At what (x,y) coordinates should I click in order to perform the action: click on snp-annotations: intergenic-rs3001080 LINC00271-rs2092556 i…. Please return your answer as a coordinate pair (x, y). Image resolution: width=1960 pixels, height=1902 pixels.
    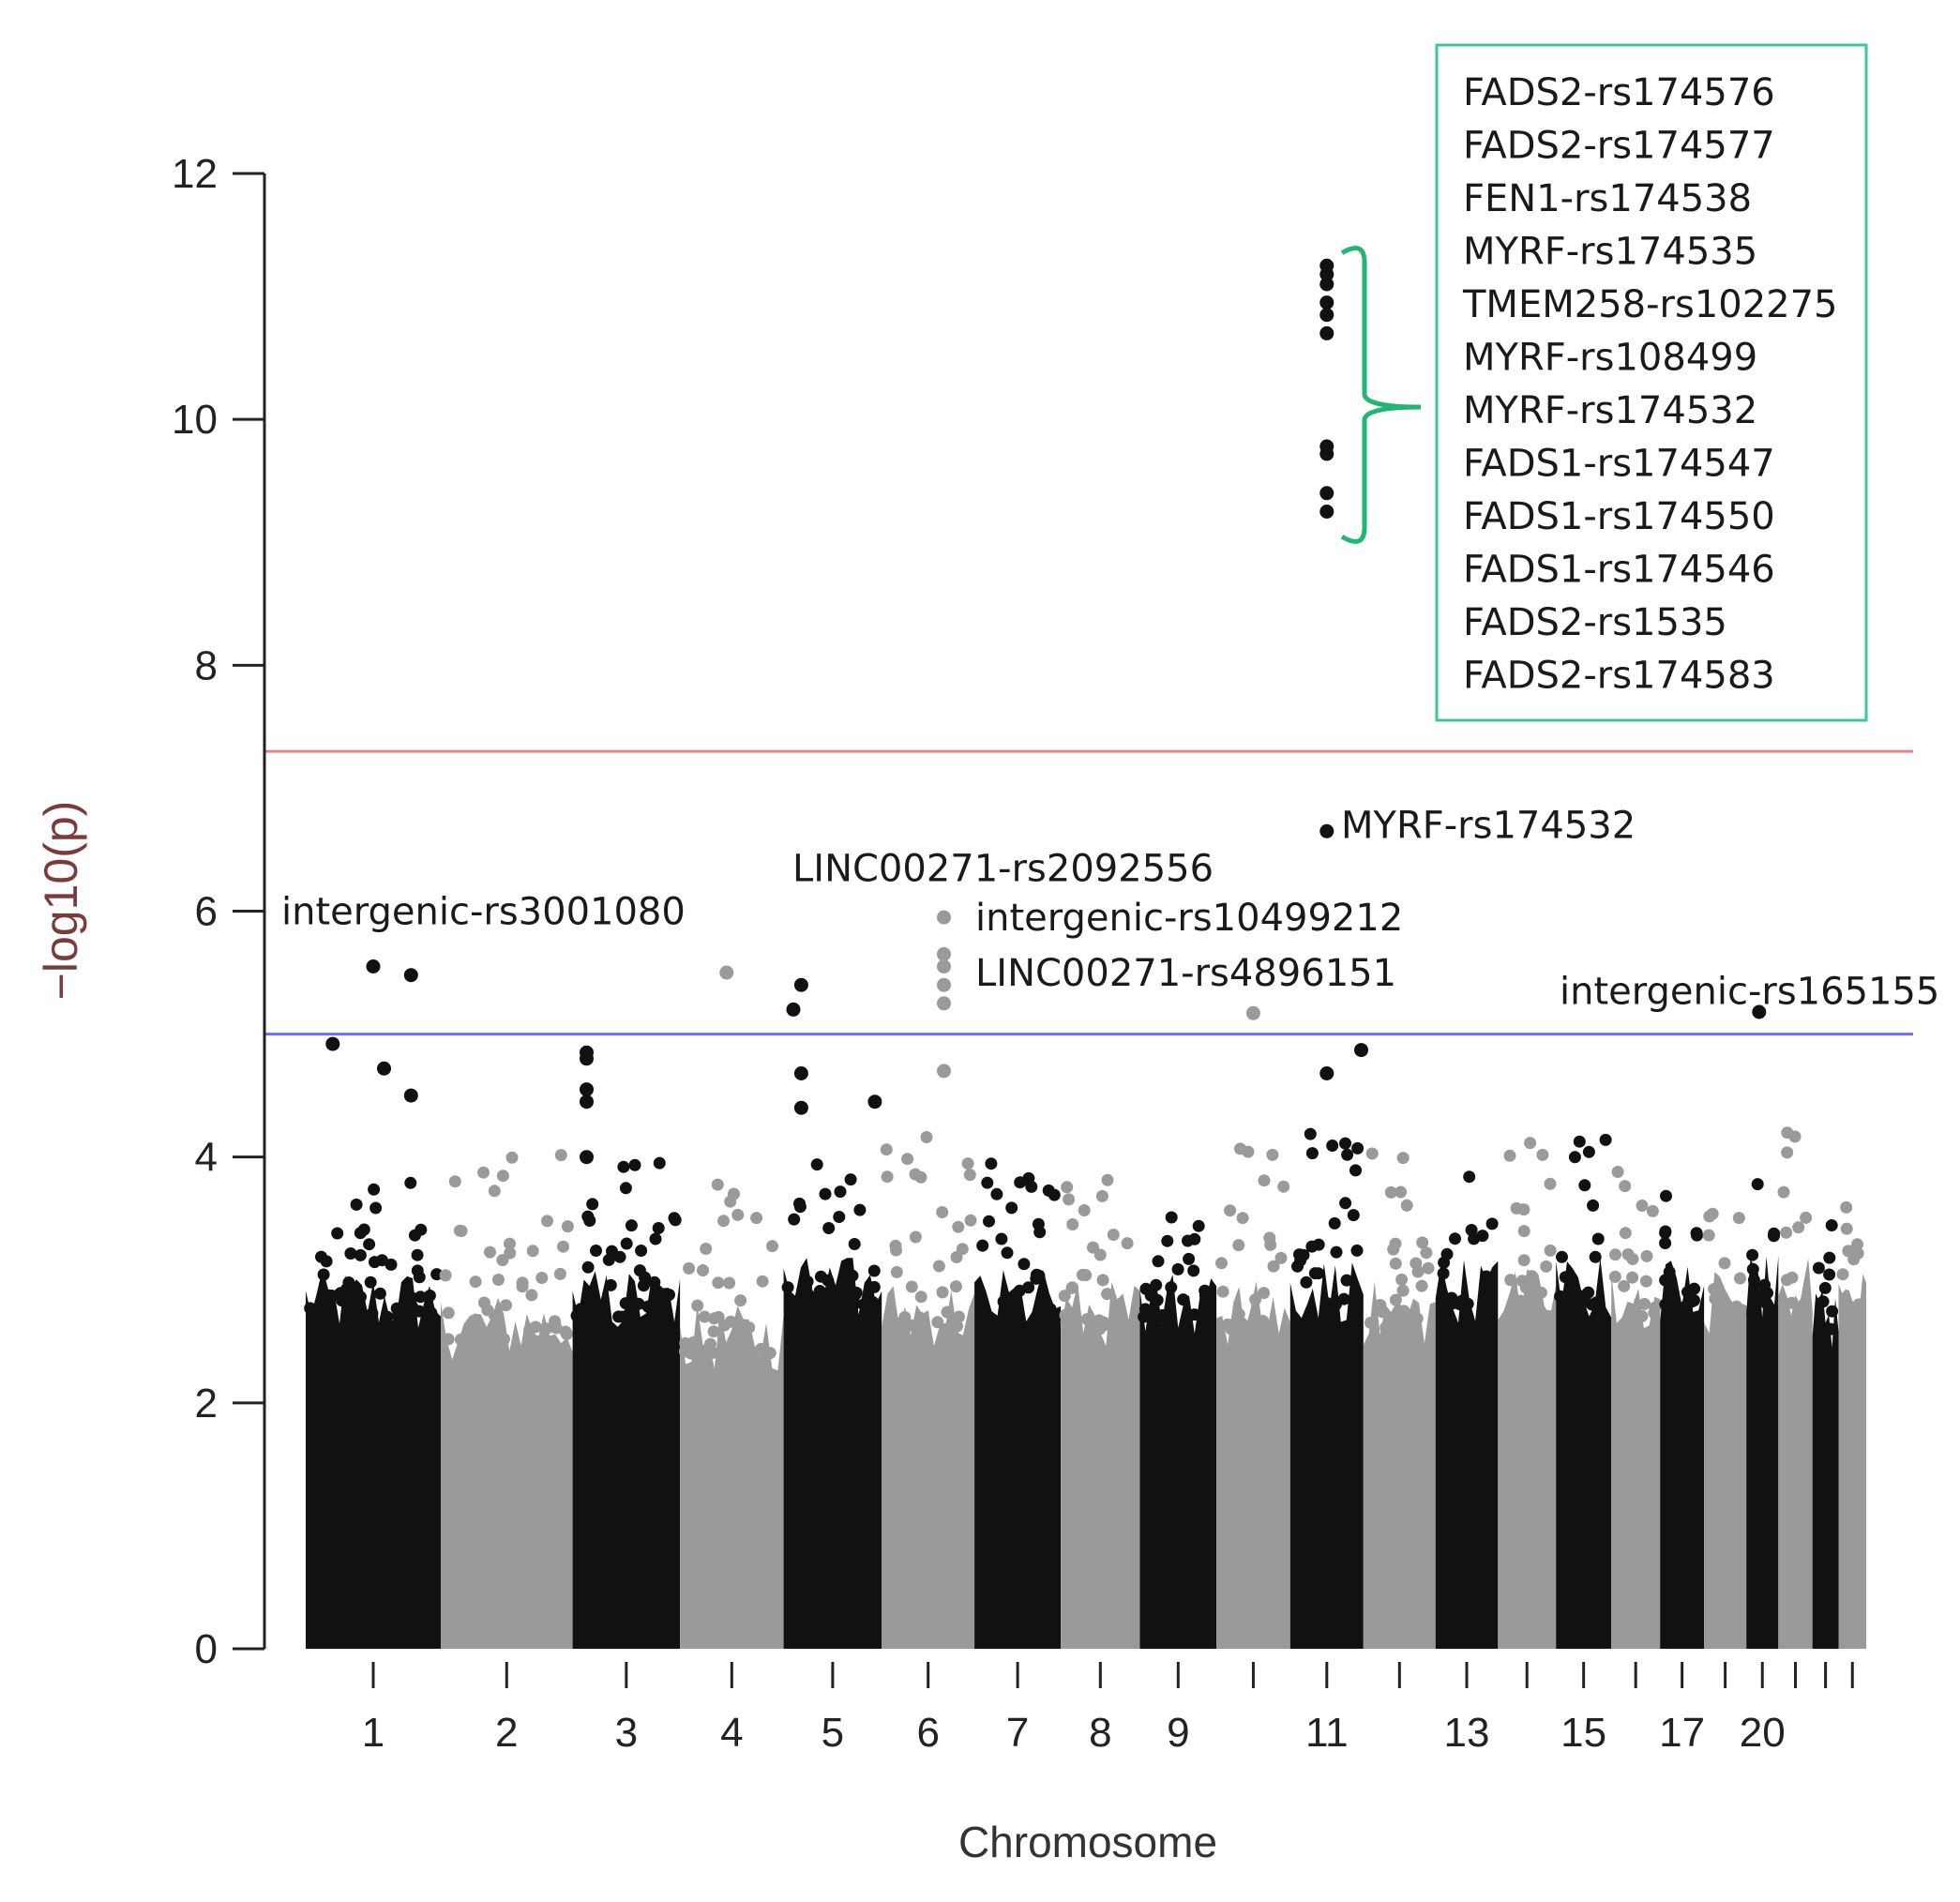
    Looking at the image, I should click on (1110, 909).